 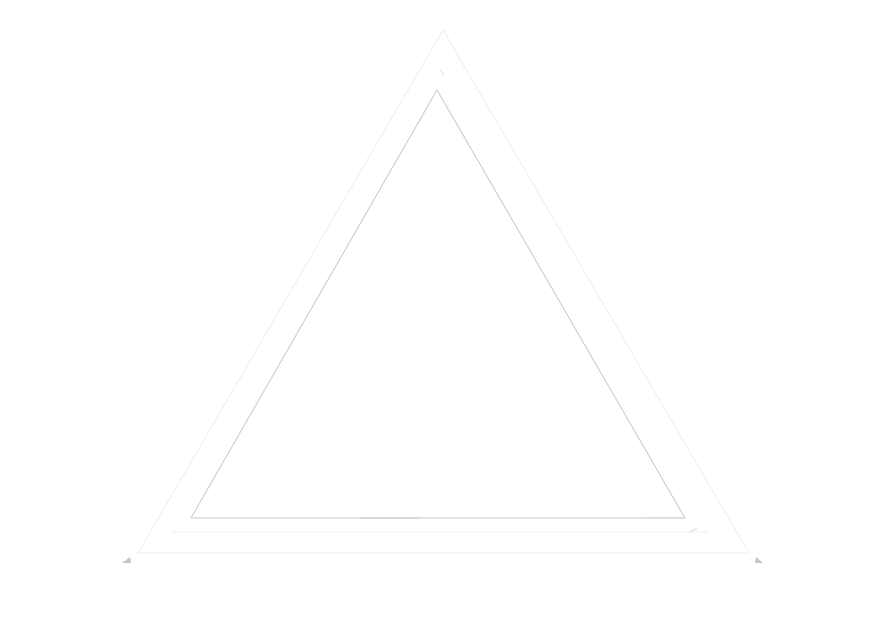 I want to click on left-corner-mark, so click(x=126, y=560).